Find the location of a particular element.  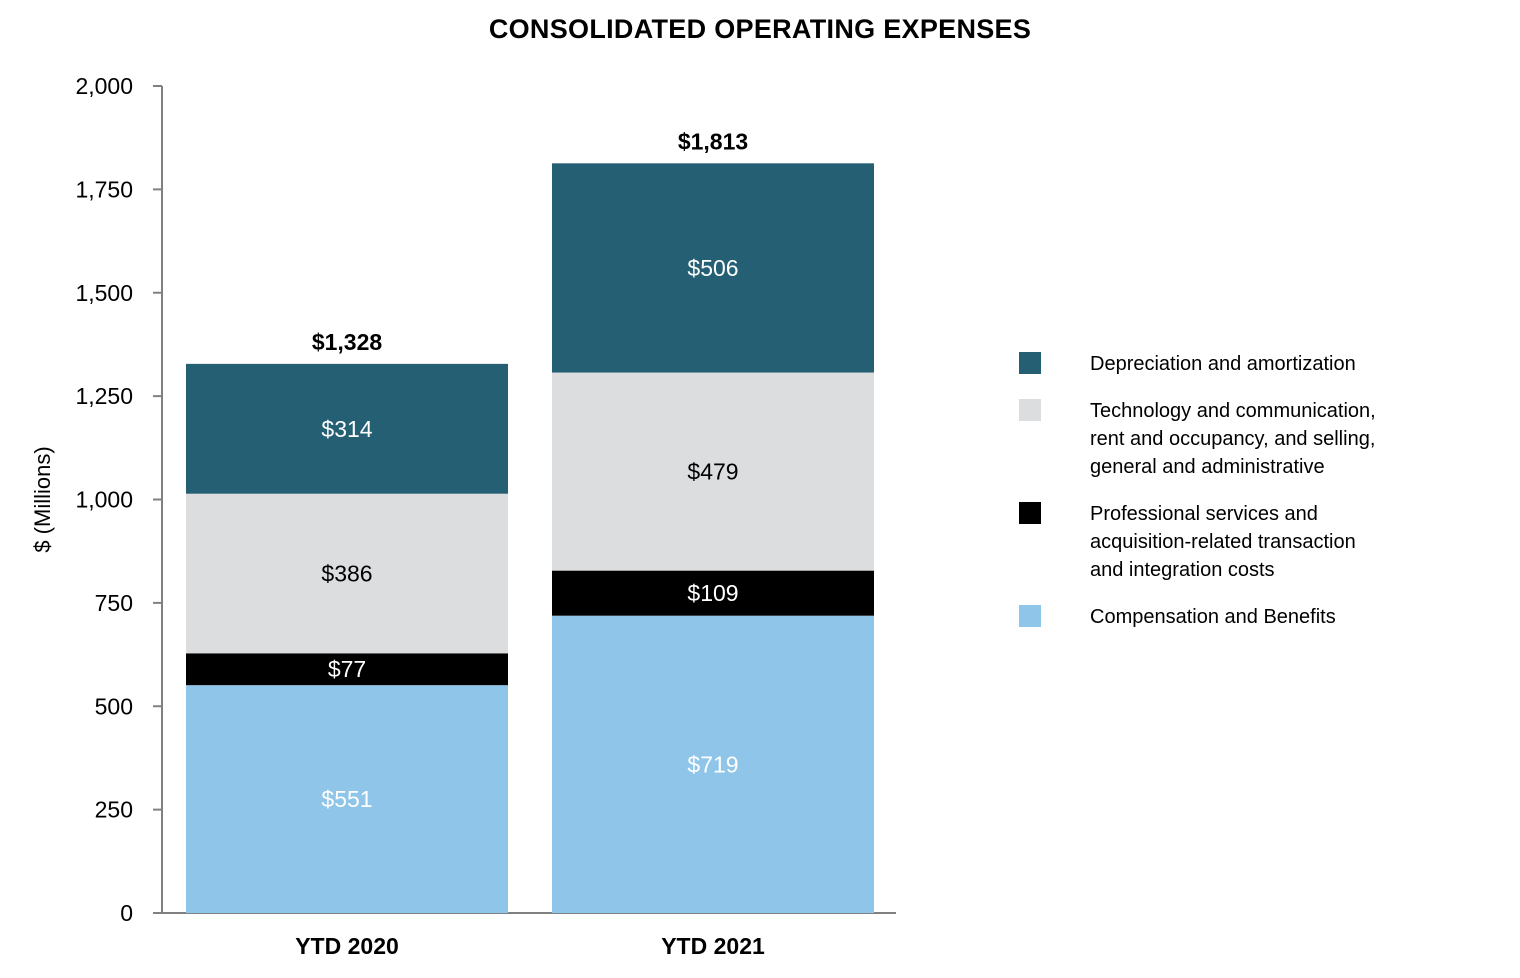

legend-item: Compensation and Benefits is located at coordinates (1238, 617).